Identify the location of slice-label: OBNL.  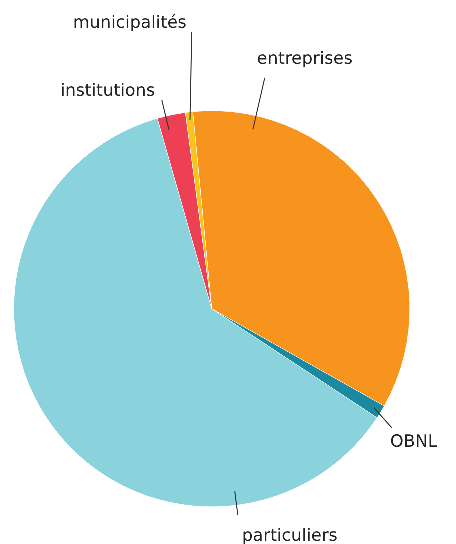
(414, 442).